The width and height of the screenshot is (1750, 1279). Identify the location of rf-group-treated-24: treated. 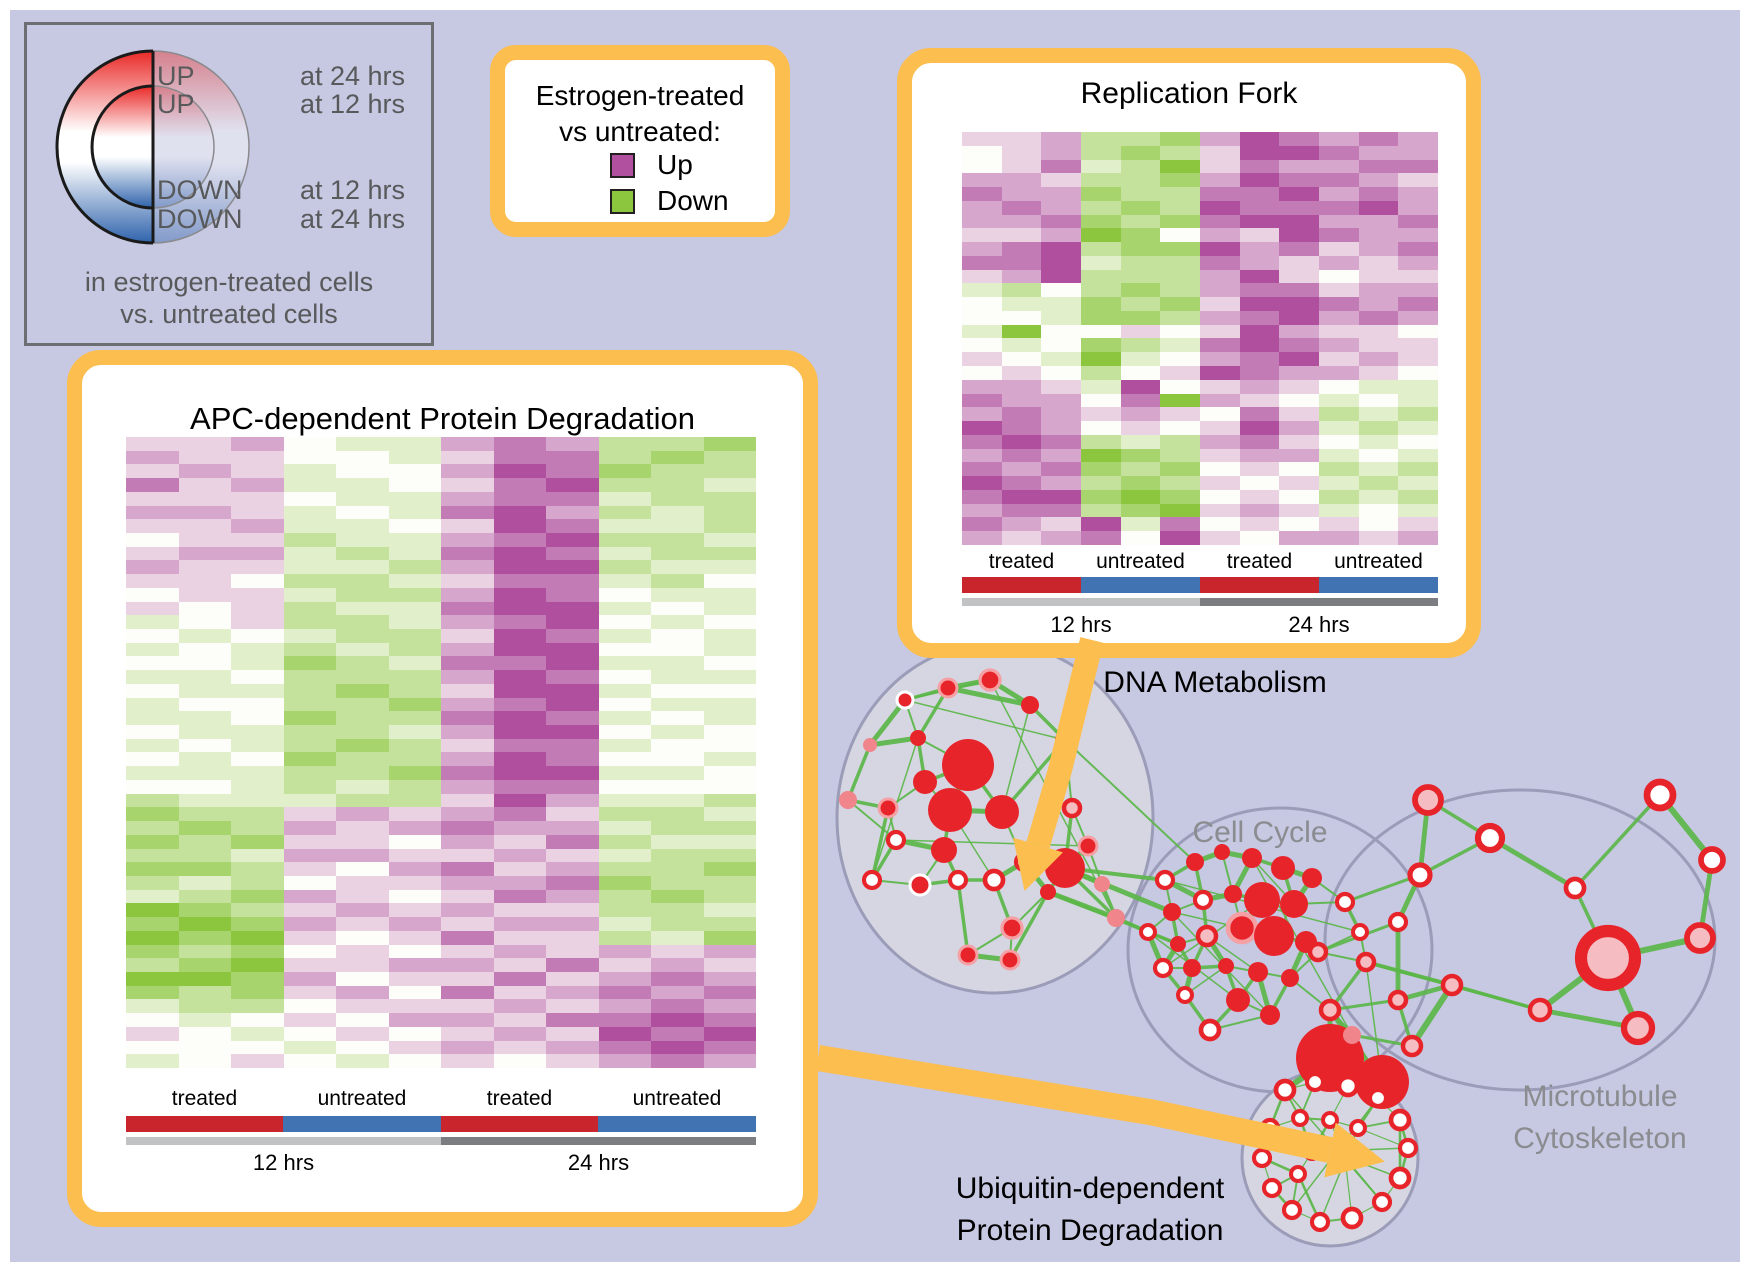
(1259, 561).